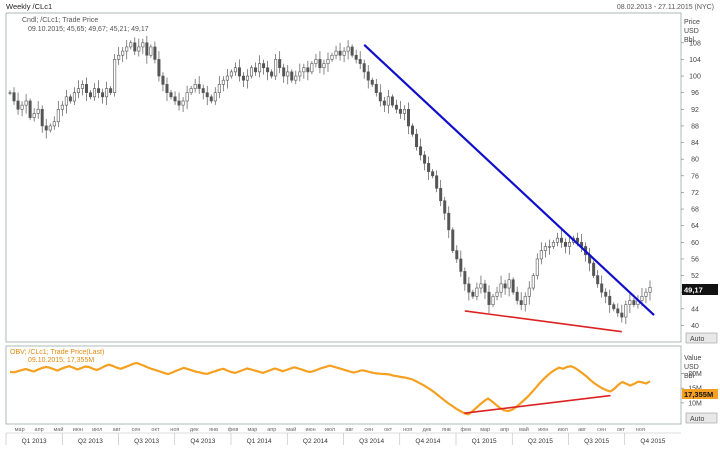  What do you see at coordinates (291, 429) in the screenshot?
I see `month-label: май` at bounding box center [291, 429].